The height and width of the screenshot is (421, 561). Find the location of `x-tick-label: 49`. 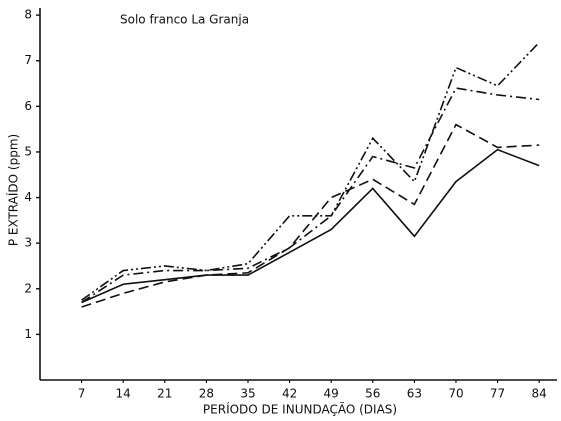

x-tick-label: 49 is located at coordinates (331, 394).